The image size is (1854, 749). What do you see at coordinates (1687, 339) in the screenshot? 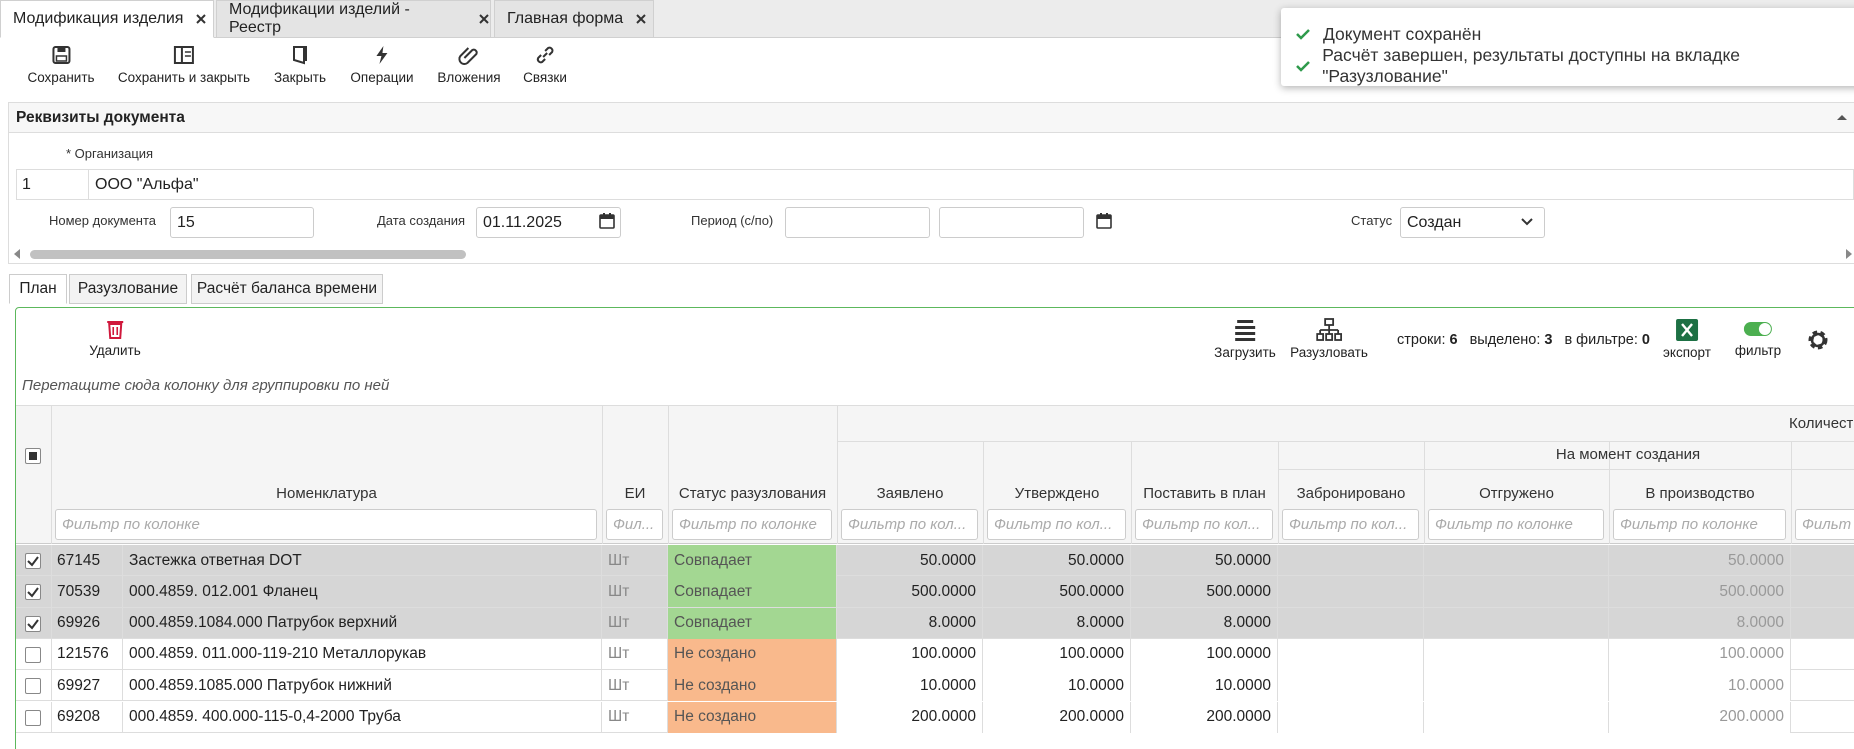
I see `grid-button: экспорт` at bounding box center [1687, 339].